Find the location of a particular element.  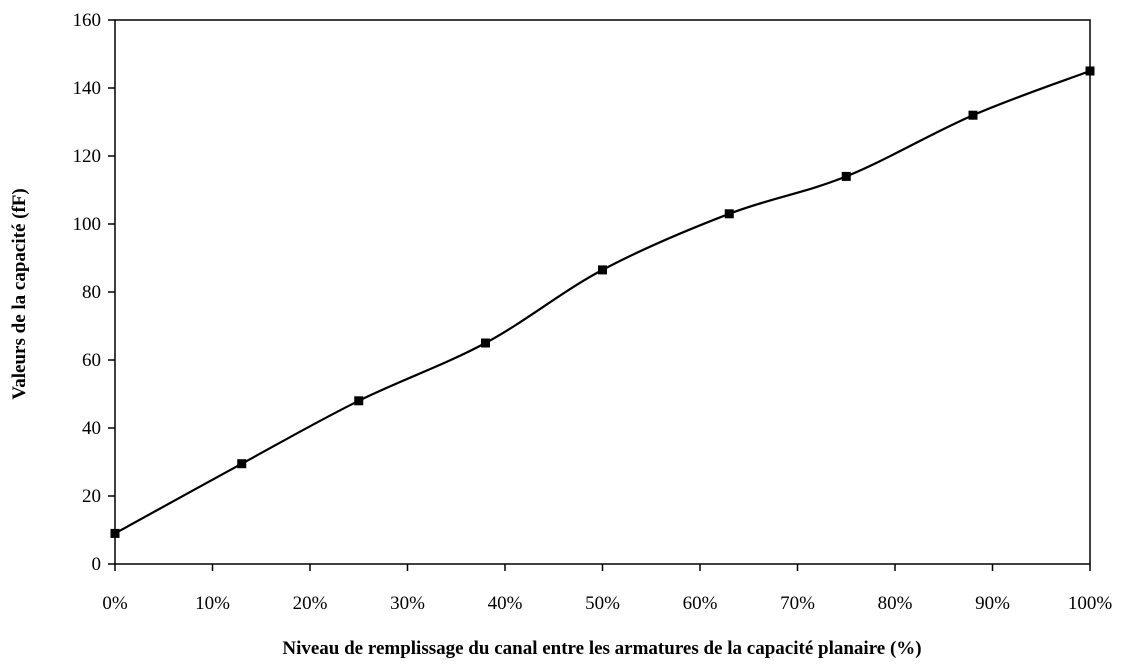

y-tick-label: 100 is located at coordinates (87, 224).